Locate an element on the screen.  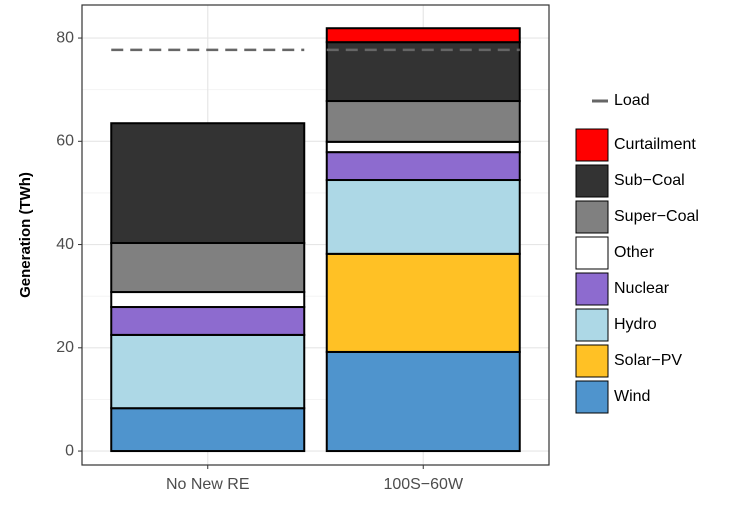
y-tick-label: 0 is located at coordinates (69, 450).